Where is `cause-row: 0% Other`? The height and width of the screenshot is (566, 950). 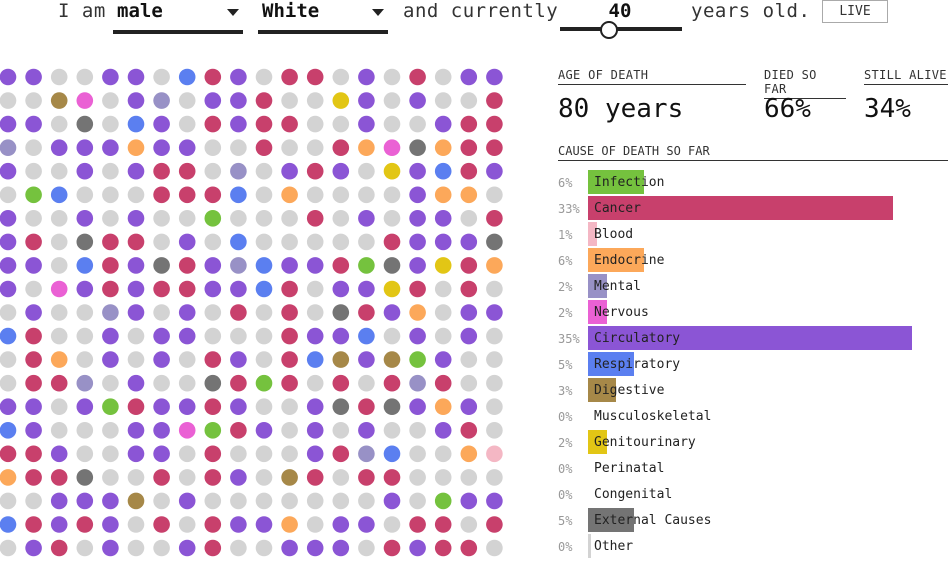 cause-row: 0% Other is located at coordinates (754, 547).